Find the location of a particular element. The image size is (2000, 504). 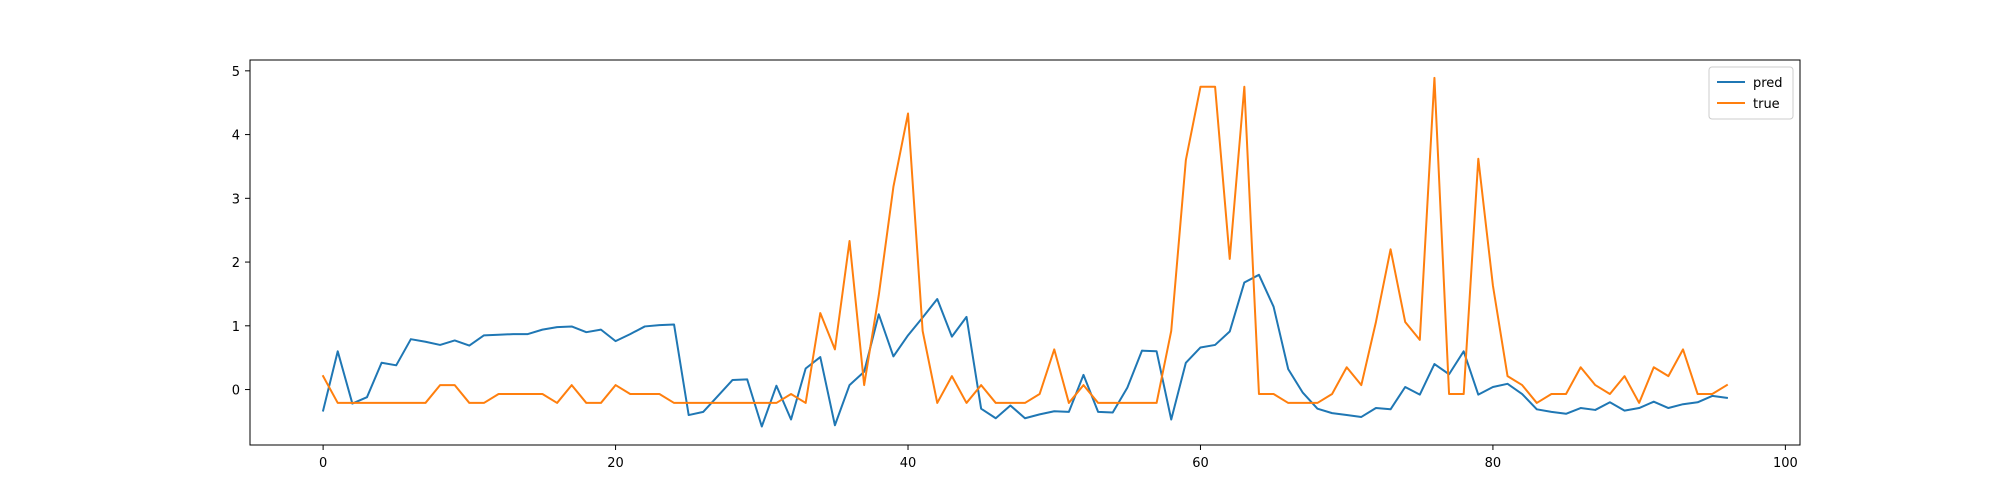

y-tick-label: 2 is located at coordinates (236, 263).